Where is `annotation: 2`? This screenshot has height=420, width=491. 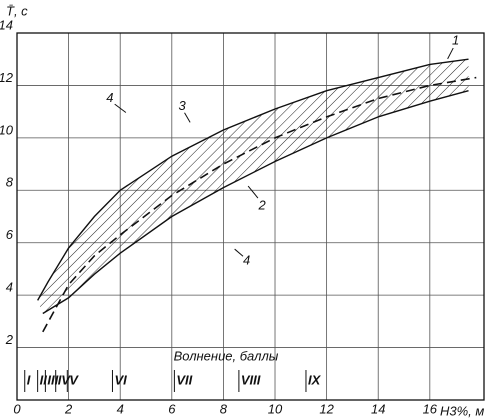
annotation: 2 is located at coordinates (261, 204).